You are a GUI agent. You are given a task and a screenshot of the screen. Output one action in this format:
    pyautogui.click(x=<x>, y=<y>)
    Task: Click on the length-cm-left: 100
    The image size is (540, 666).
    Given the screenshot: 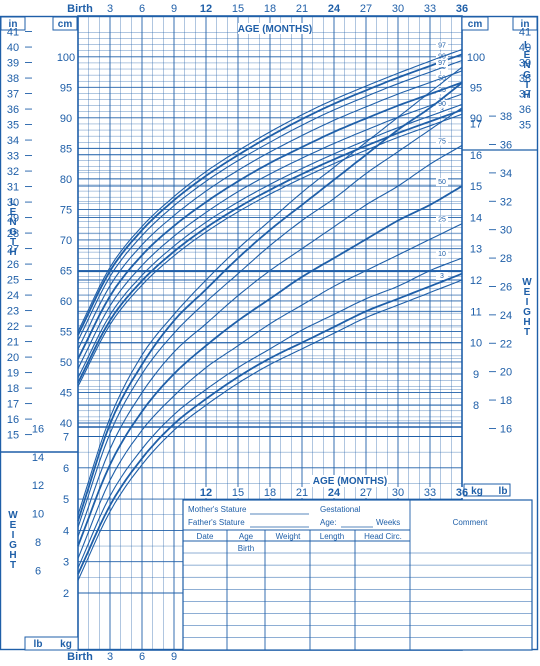 What is the action you would take?
    pyautogui.click(x=66, y=58)
    